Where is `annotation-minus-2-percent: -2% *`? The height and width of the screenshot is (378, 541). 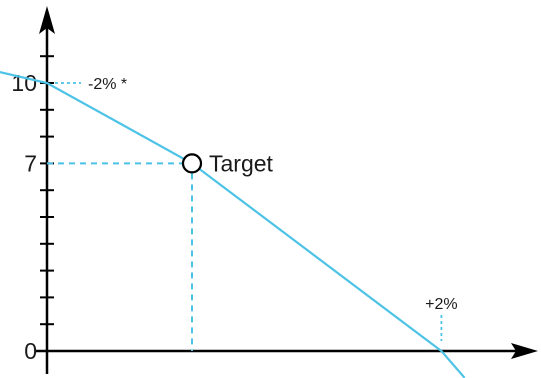 annotation-minus-2-percent: -2% * is located at coordinates (107, 84).